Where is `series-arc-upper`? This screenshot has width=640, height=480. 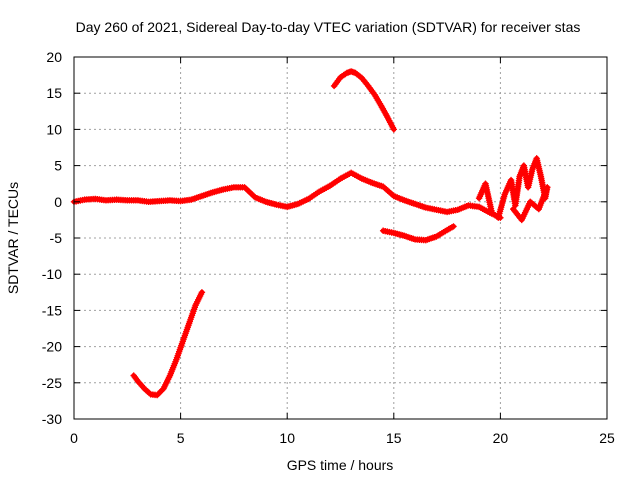
series-arc-upper is located at coordinates (363, 100).